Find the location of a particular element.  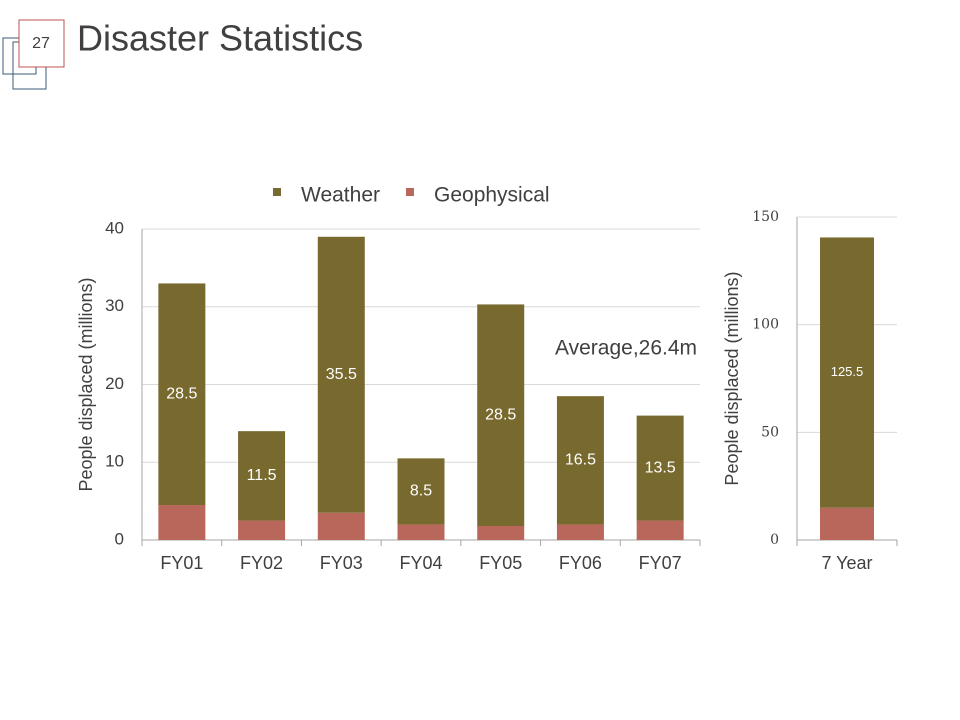

y-tick-label: 50 is located at coordinates (770, 432).